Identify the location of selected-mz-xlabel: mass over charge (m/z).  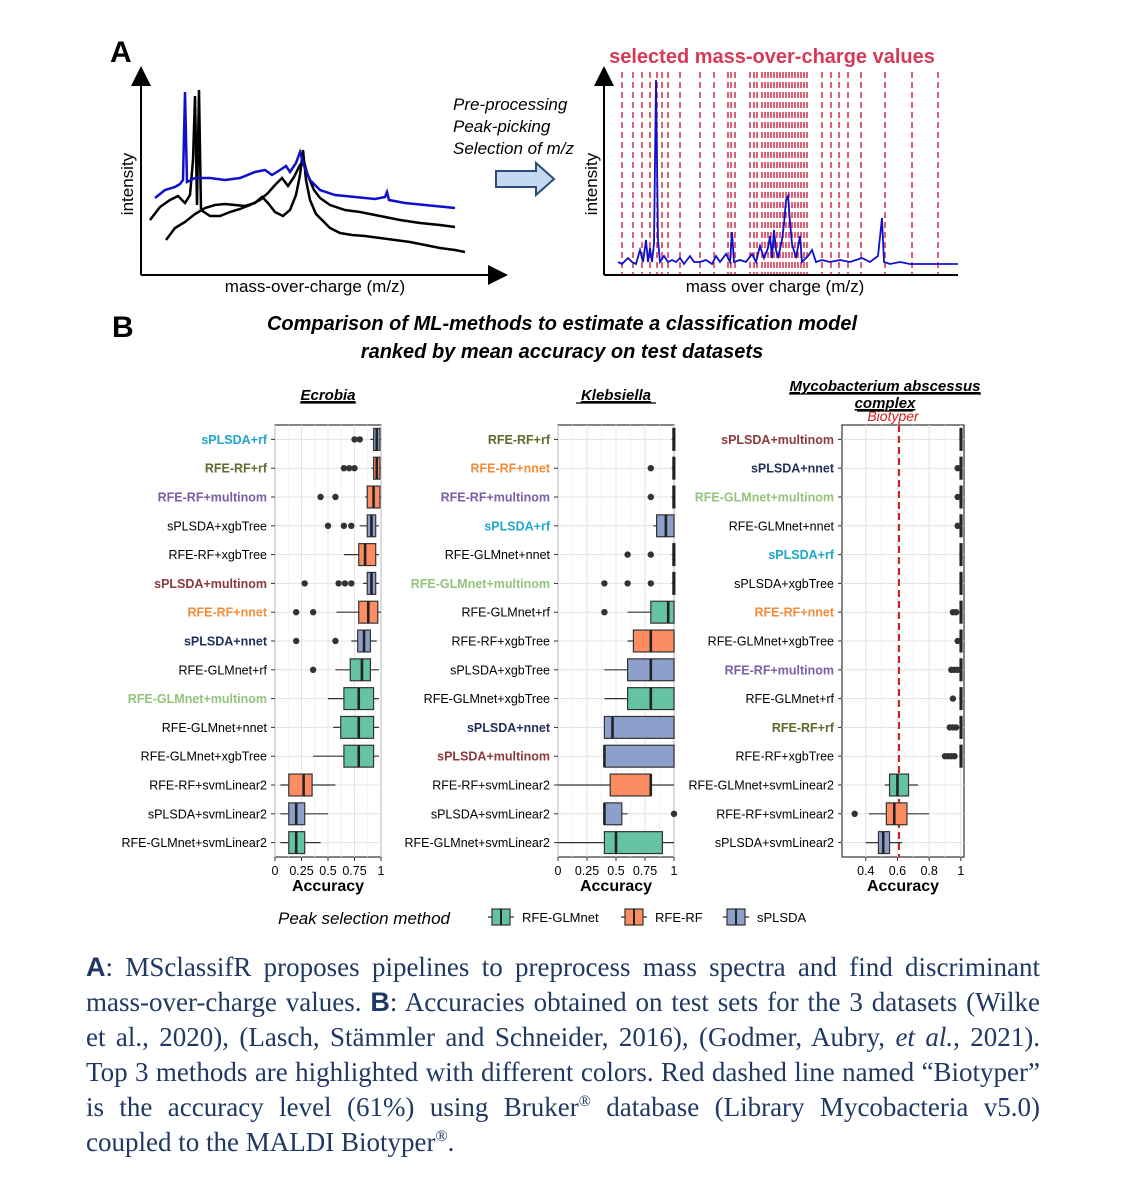
(775, 286).